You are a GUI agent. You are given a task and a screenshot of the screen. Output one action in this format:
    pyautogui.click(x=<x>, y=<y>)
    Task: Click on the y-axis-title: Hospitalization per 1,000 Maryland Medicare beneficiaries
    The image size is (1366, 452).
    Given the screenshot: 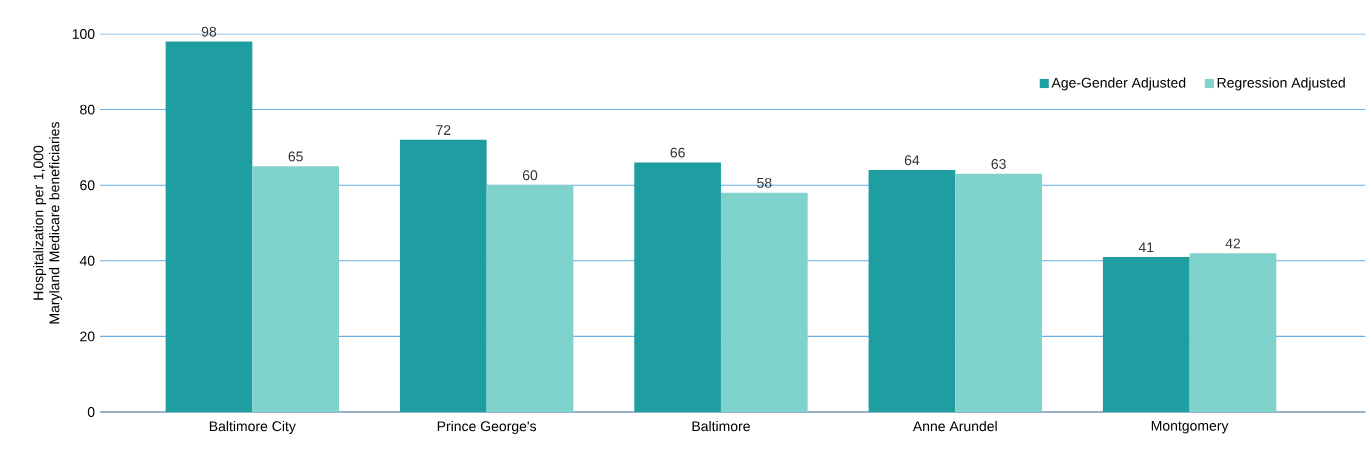 What is the action you would take?
    pyautogui.click(x=48, y=223)
    